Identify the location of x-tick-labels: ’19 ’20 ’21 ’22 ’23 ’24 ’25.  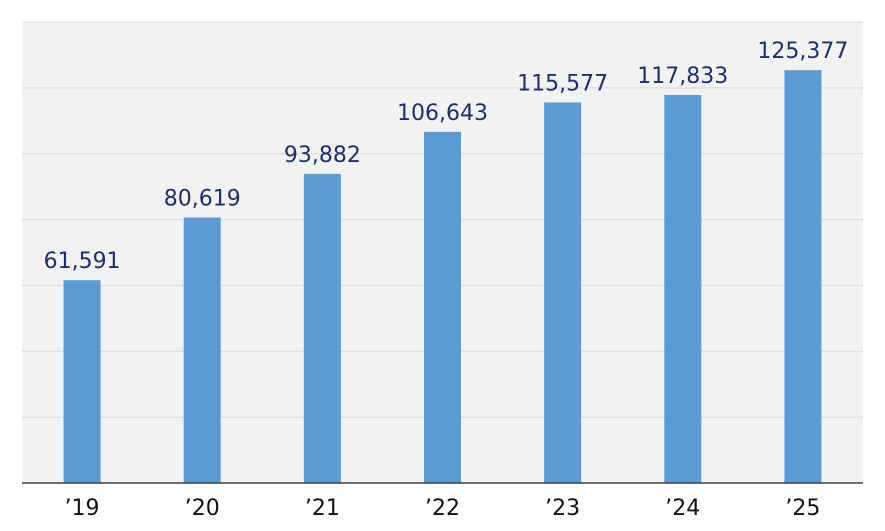
(443, 508).